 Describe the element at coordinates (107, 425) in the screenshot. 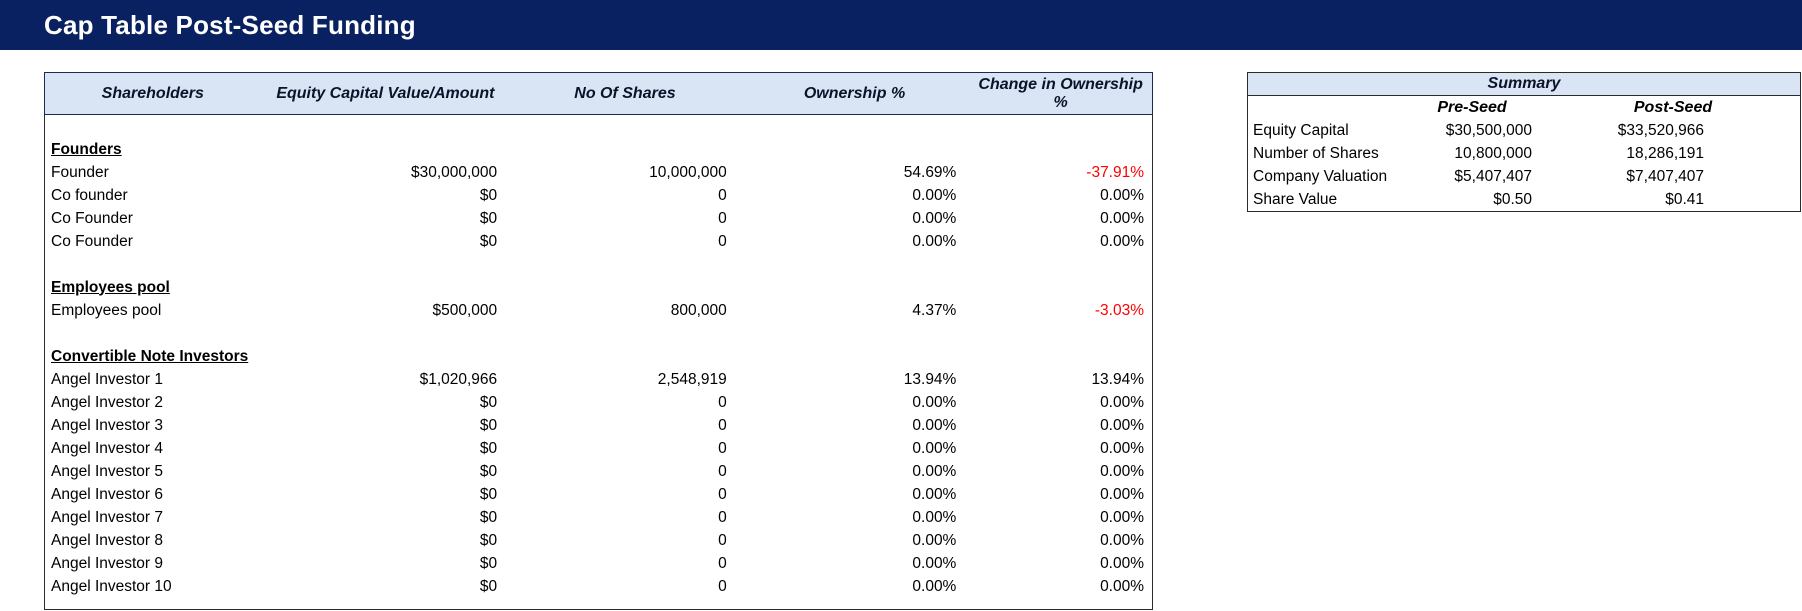

I see `shareholder-cell: Angel Investor 3` at that location.